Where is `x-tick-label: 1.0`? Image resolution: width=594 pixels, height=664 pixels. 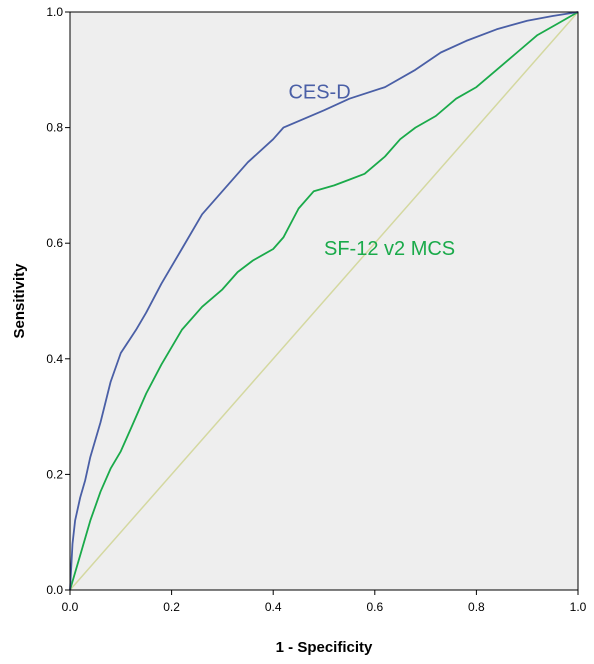 x-tick-label: 1.0 is located at coordinates (578, 607).